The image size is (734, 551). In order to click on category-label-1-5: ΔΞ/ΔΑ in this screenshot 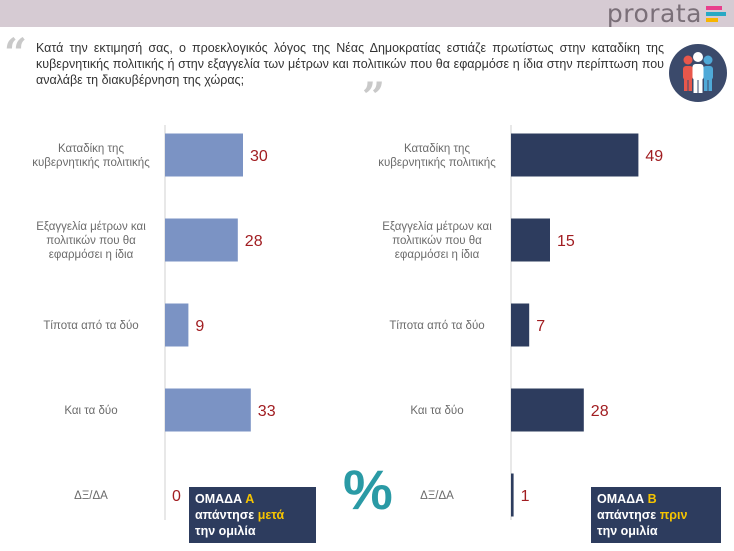, I will do `click(91, 496)`.